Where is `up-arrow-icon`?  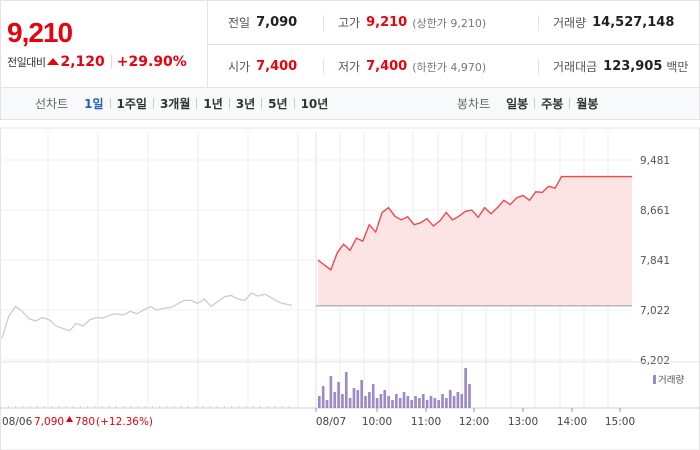 up-arrow-icon is located at coordinates (53, 61).